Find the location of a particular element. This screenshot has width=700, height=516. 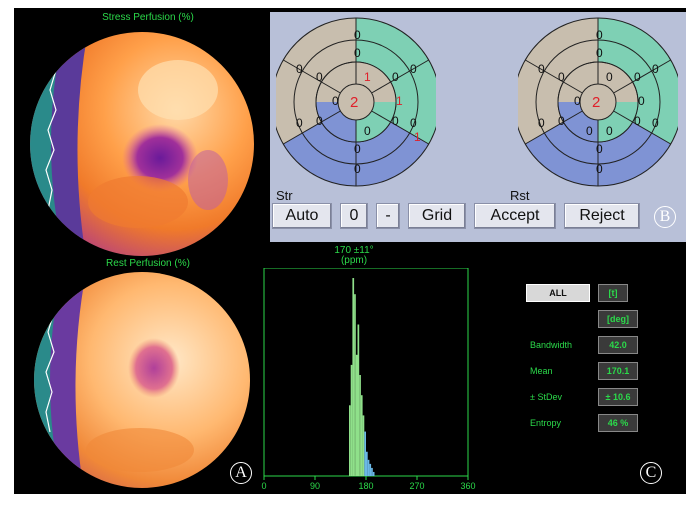

rst-seg-o5: 0 is located at coordinates (541, 123).